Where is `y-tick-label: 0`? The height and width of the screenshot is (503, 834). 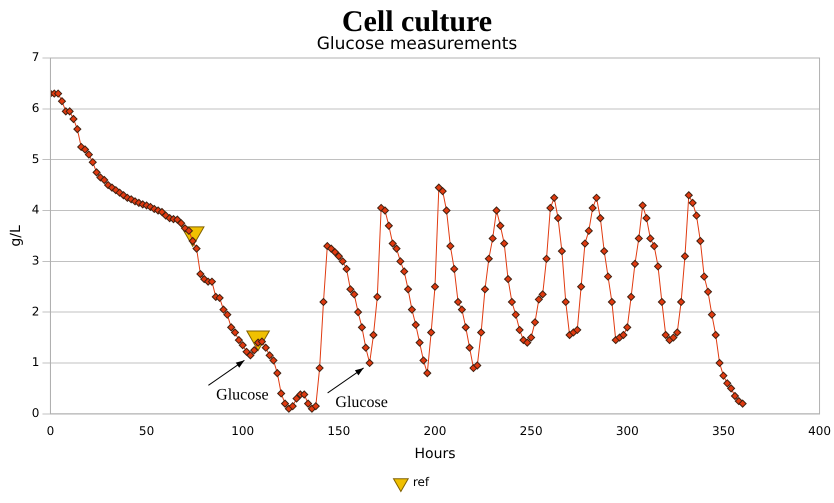 y-tick-label: 0 is located at coordinates (36, 413).